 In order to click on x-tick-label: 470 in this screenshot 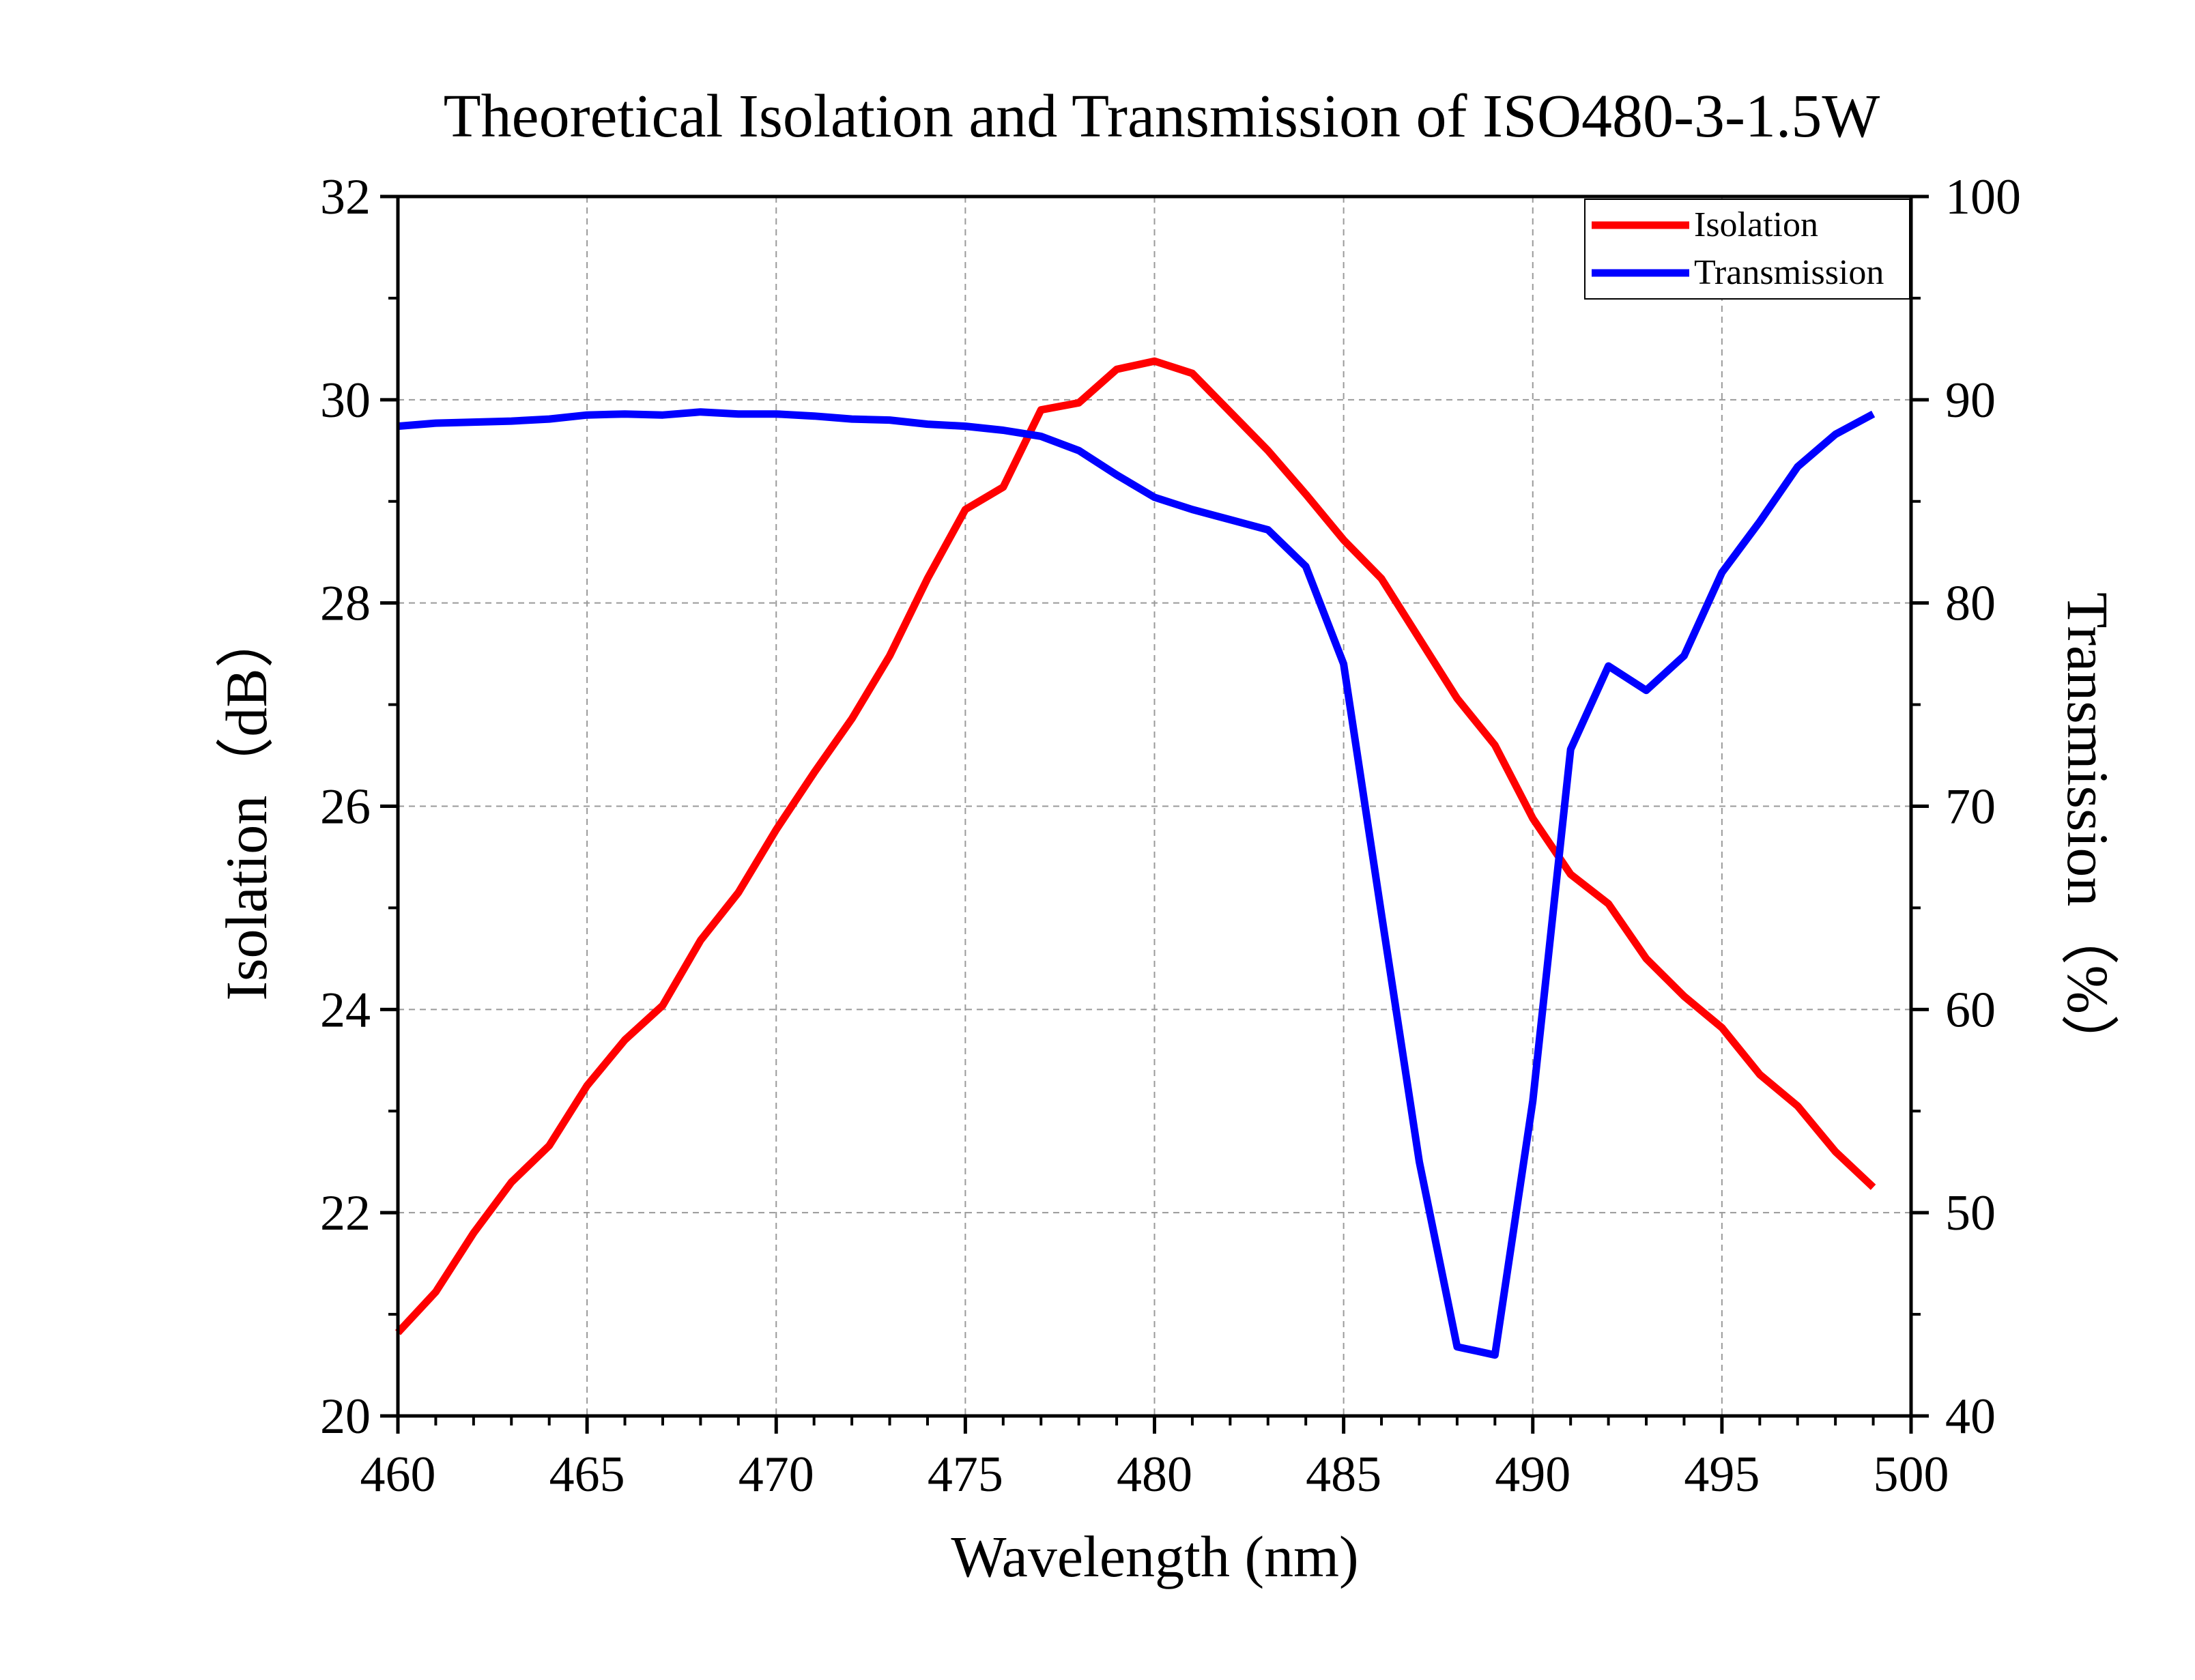, I will do `click(776, 1475)`.